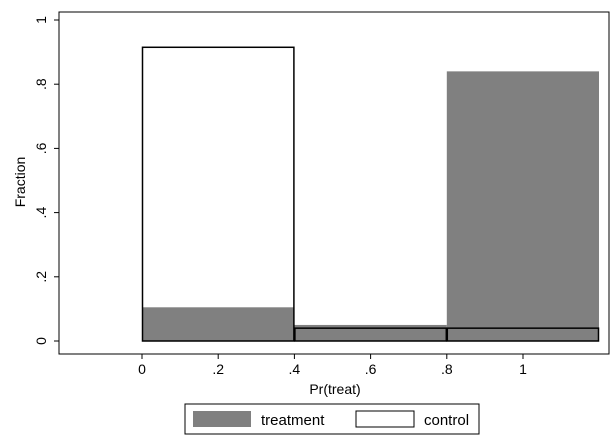 This screenshot has width=614, height=438. I want to click on legend-label-control: control, so click(446, 420).